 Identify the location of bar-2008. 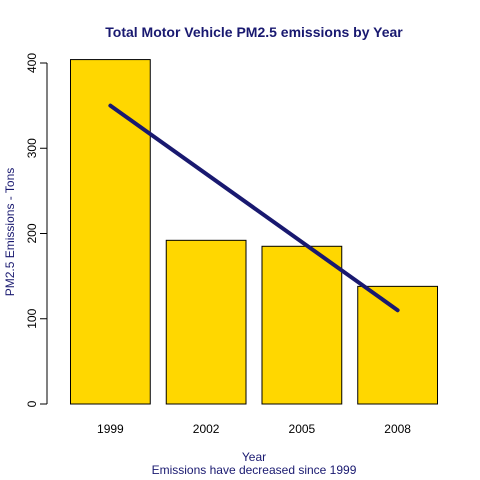
(398, 345).